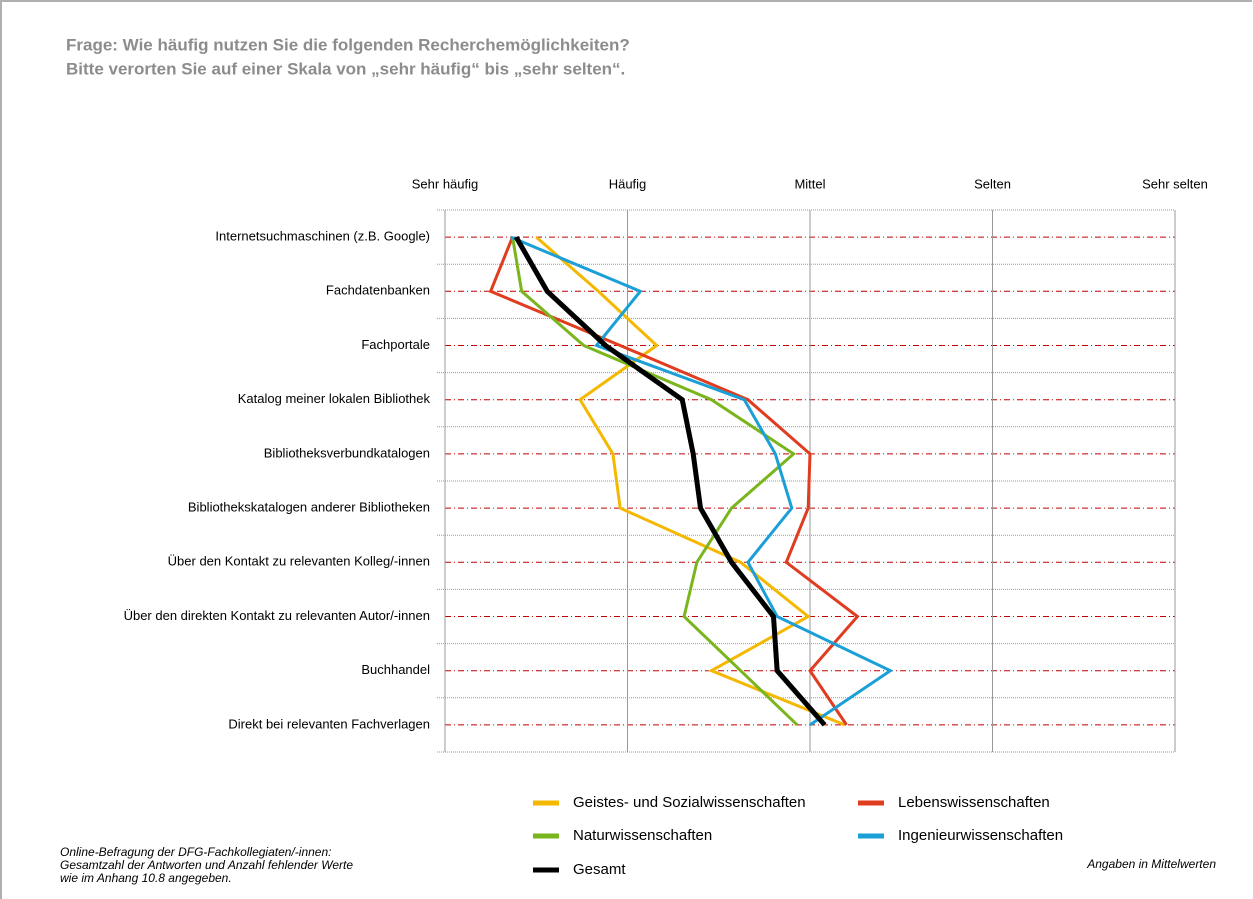  Describe the element at coordinates (642, 835) in the screenshot. I see `legend-label: Naturwissenschaften` at that location.